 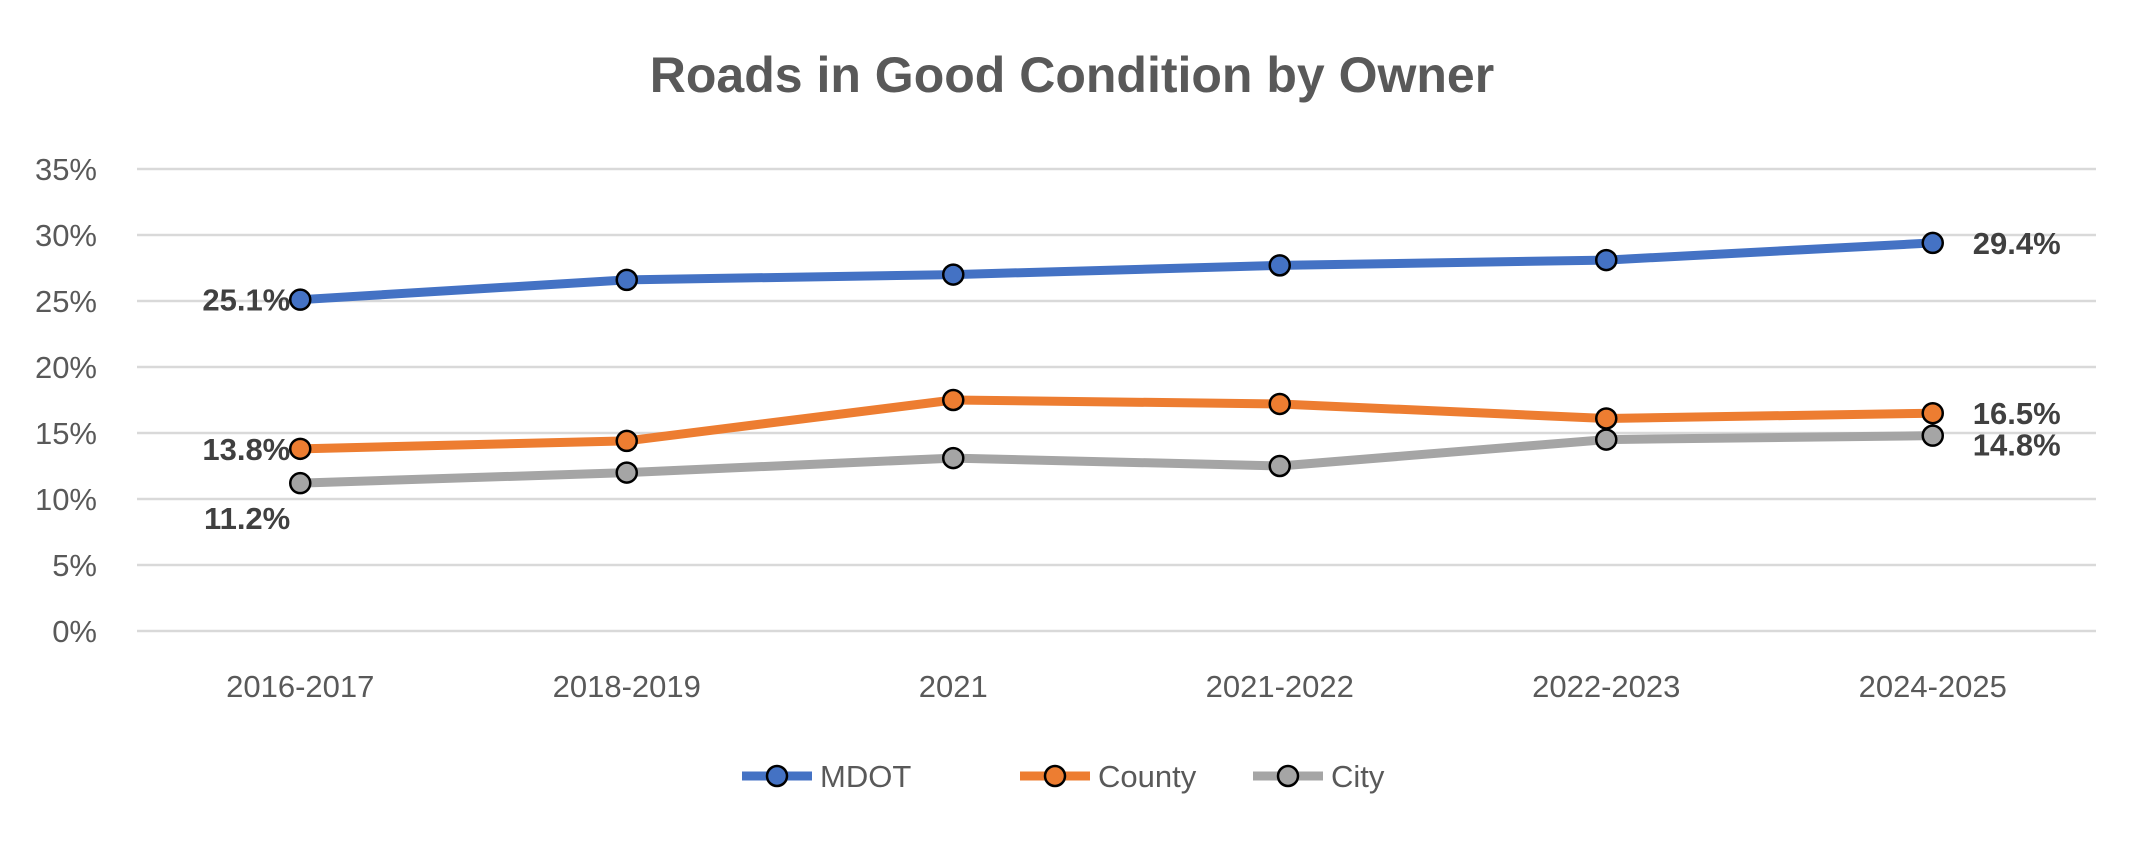 I want to click on data-label: 13.8%, so click(x=246, y=449).